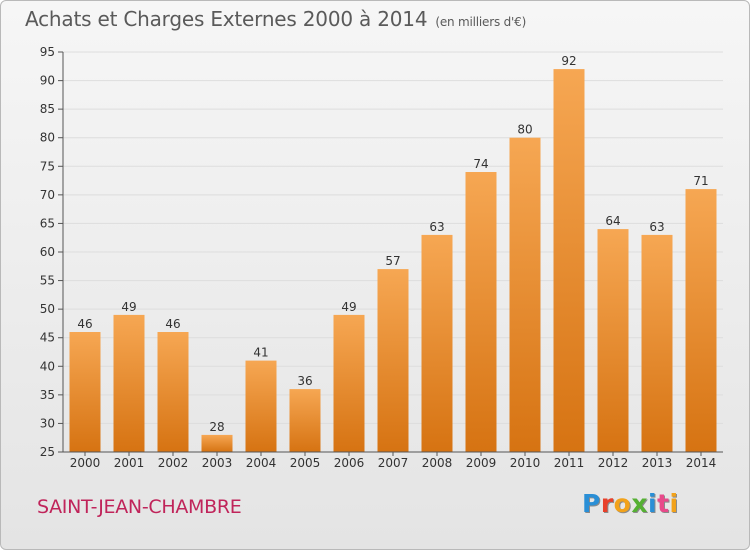  Describe the element at coordinates (525, 294) in the screenshot. I see `bar-2010` at that location.